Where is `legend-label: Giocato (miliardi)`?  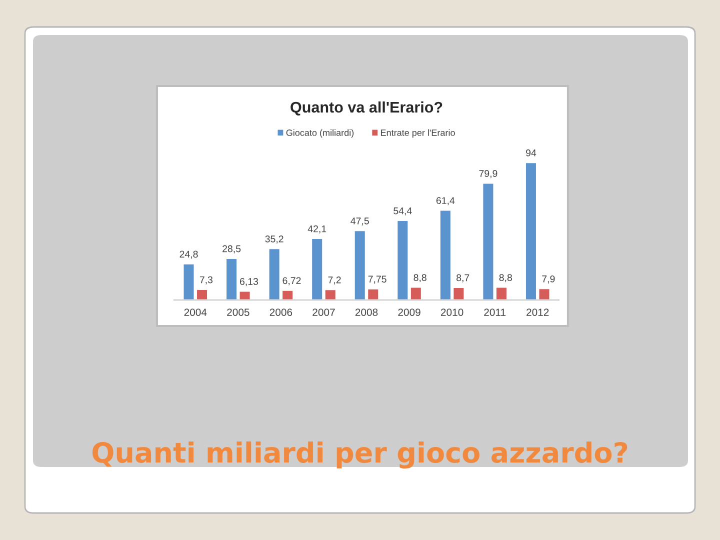 legend-label: Giocato (miliardi) is located at coordinates (320, 133).